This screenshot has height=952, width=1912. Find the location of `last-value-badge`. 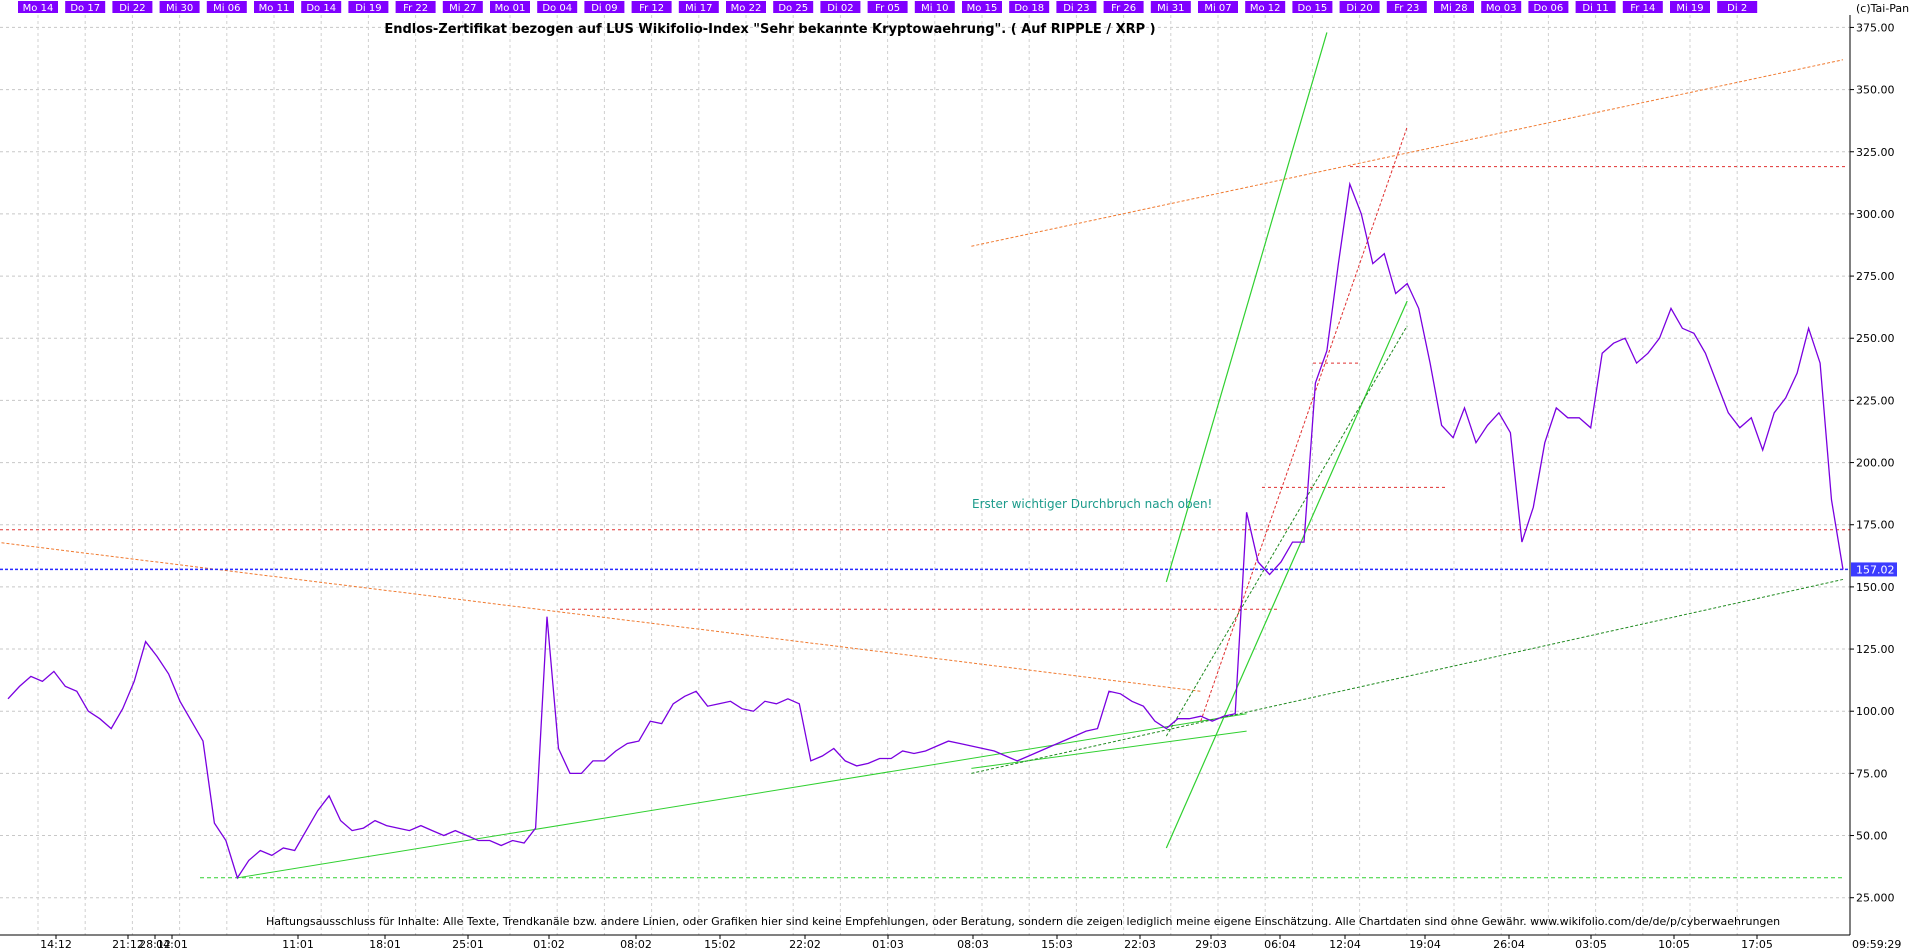

last-value-badge is located at coordinates (1874, 569).